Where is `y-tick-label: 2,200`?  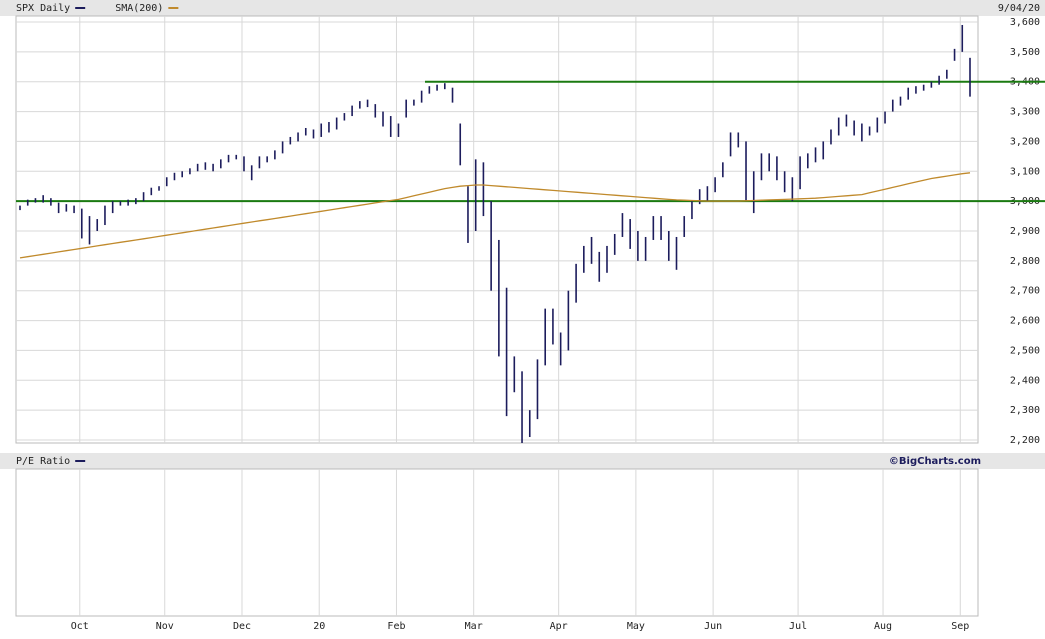
y-tick-label: 2,200 is located at coordinates (1025, 440).